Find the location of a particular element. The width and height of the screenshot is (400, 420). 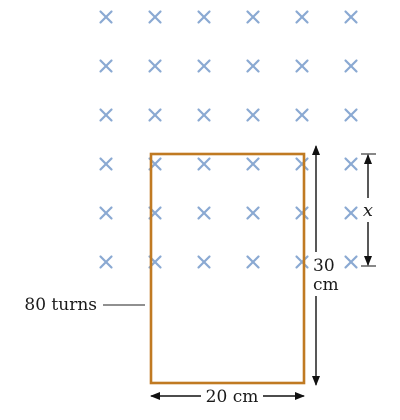

height-label-unit: cm is located at coordinates (326, 285).